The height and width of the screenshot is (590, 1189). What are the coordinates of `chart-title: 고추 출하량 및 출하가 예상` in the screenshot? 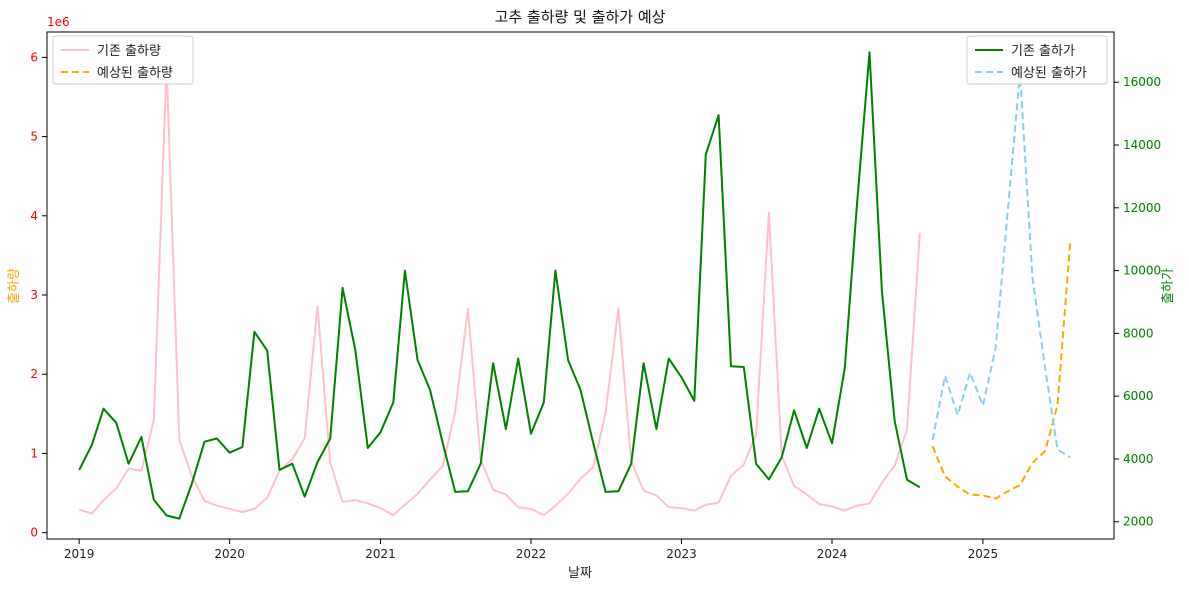 It's located at (580, 17).